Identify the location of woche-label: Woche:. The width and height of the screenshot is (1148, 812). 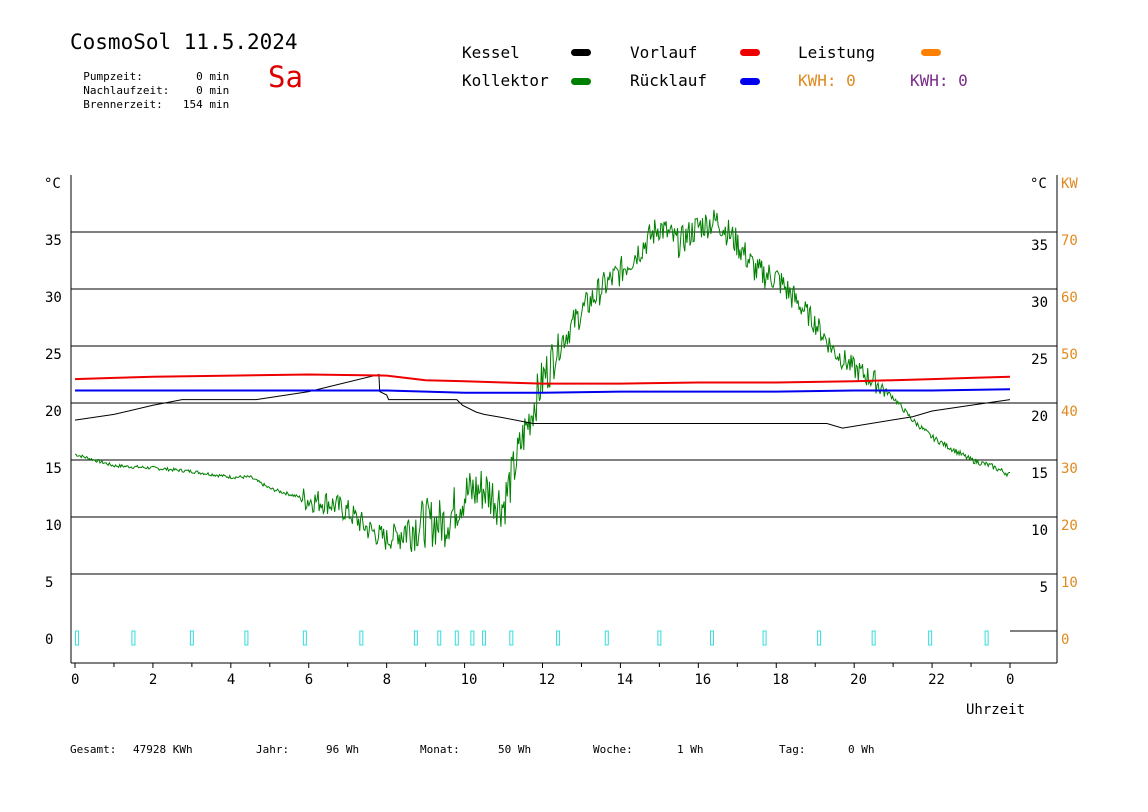
(613, 749).